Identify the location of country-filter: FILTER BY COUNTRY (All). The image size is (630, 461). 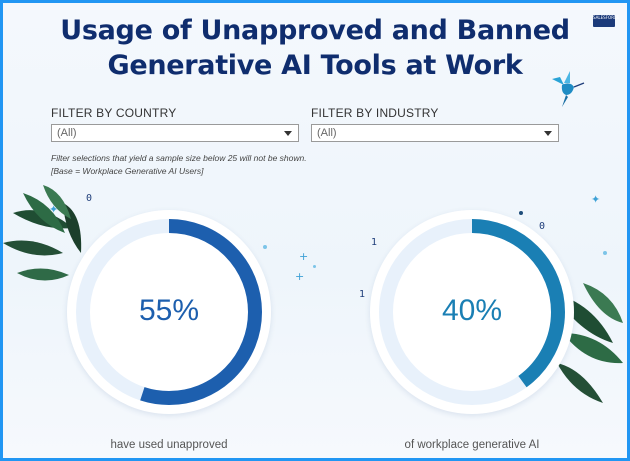
(175, 124).